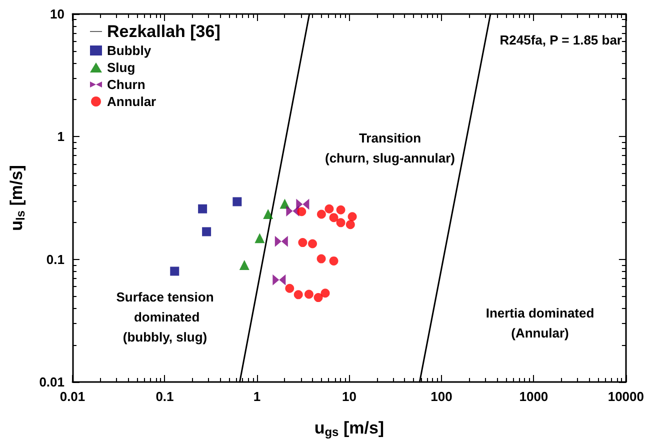  I want to click on legend-label: Rezkallah [36], so click(163, 31).